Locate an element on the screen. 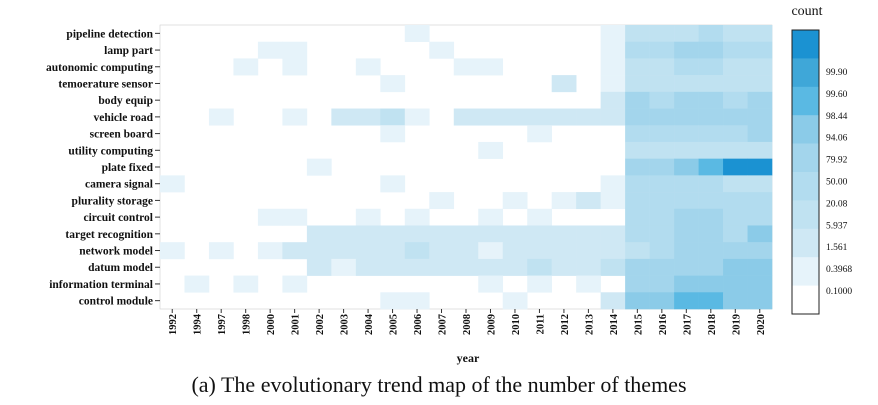 Image resolution: width=878 pixels, height=405 pixels. y-tick-label: screen board is located at coordinates (122, 135).